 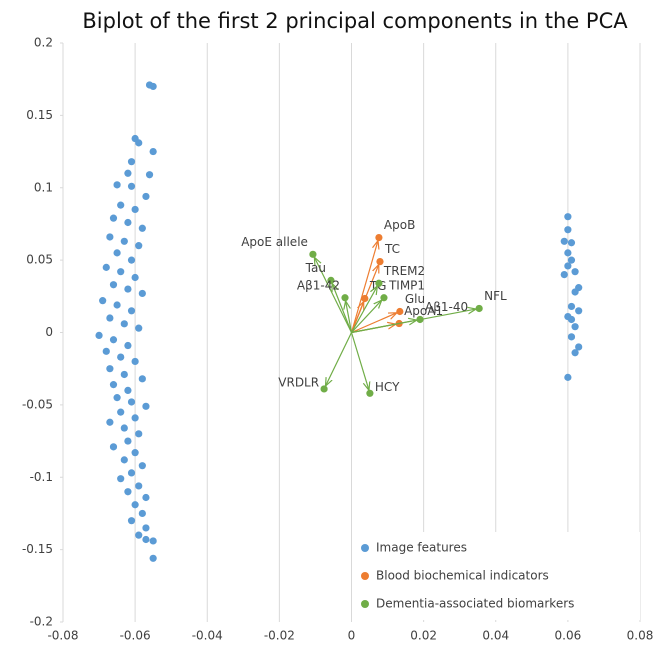 I want to click on point-label: Tau, so click(x=315, y=268).